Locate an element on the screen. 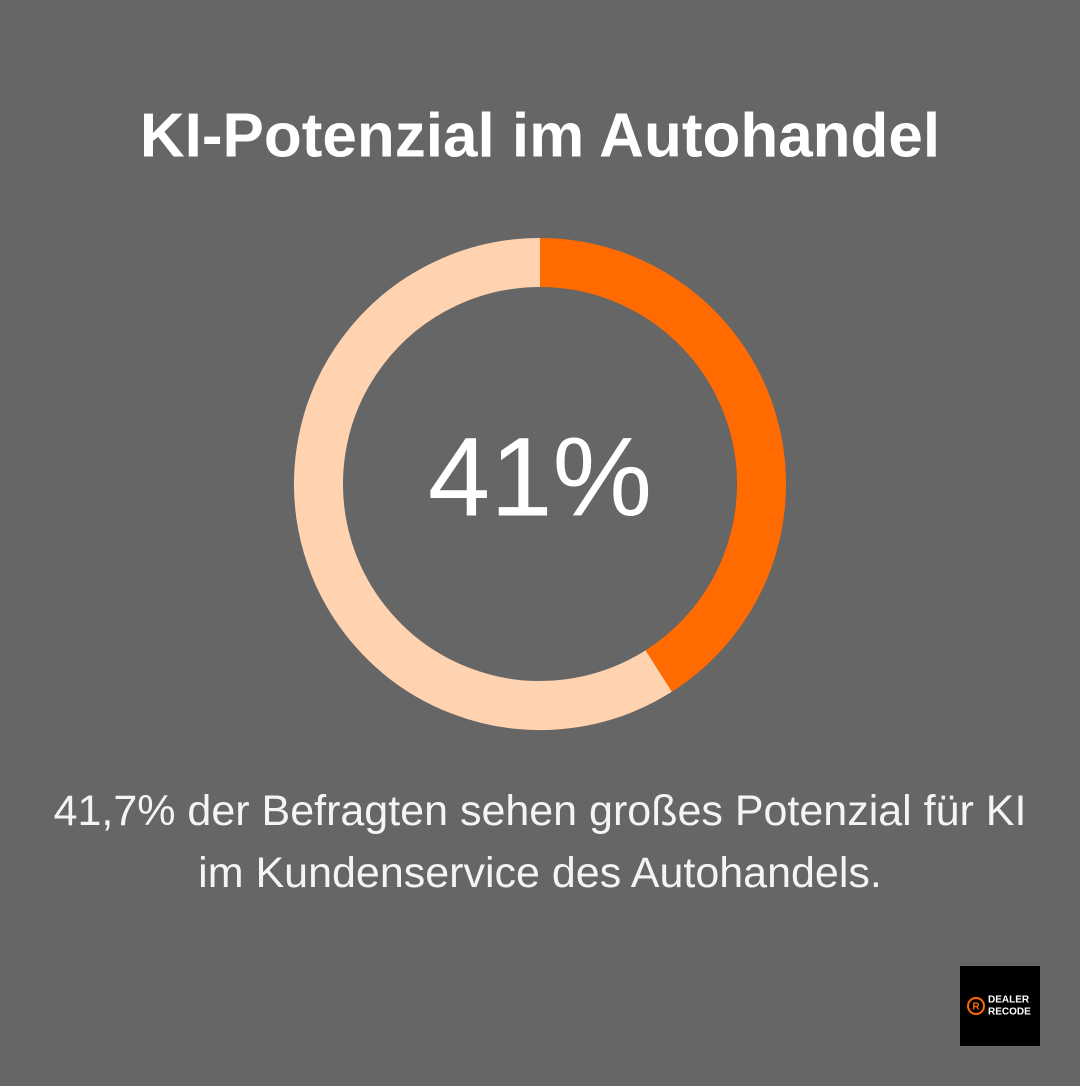 The width and height of the screenshot is (1080, 1086). donut-segment is located at coordinates (662, 465).